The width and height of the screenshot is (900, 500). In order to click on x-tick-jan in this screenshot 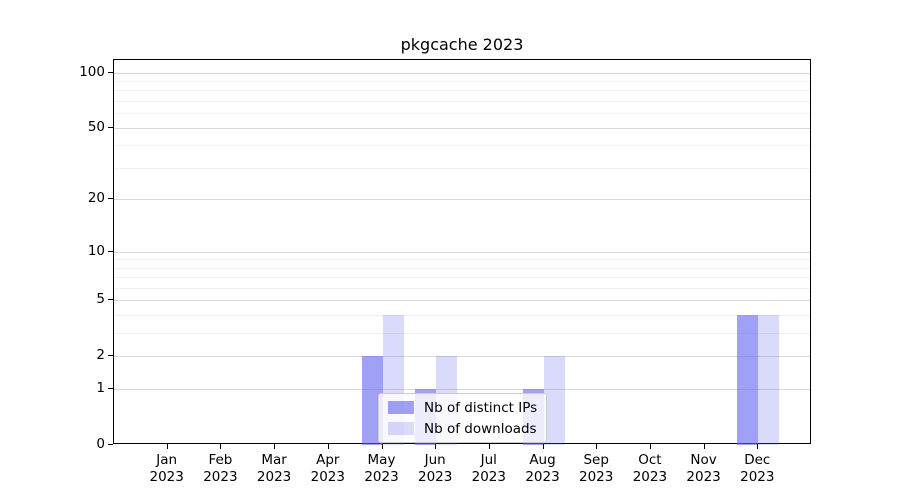, I will do `click(167, 446)`.